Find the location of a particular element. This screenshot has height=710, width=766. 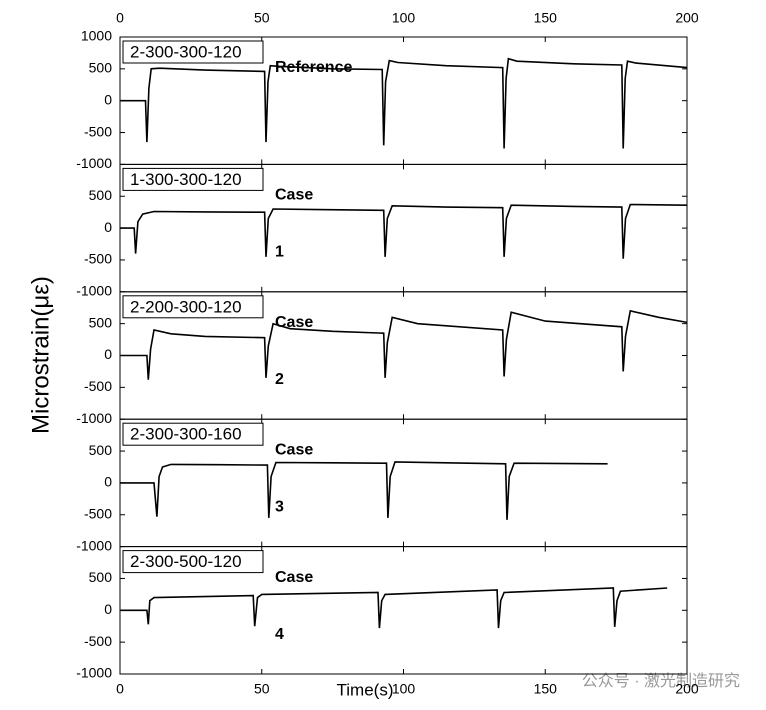

panel-label: 2-200-300-120 is located at coordinates (186, 306).